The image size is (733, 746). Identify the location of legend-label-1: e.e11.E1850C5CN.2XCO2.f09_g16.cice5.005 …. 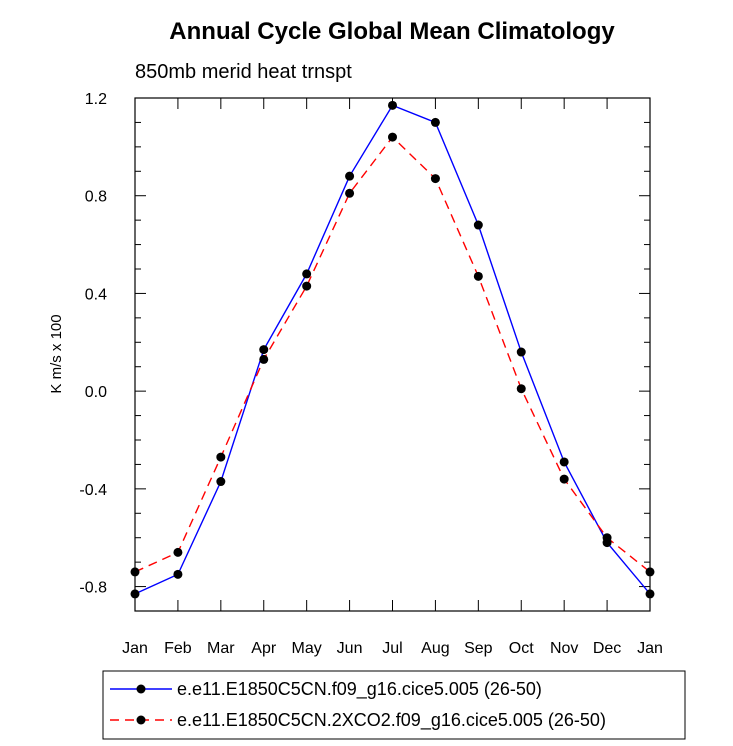
(391, 720).